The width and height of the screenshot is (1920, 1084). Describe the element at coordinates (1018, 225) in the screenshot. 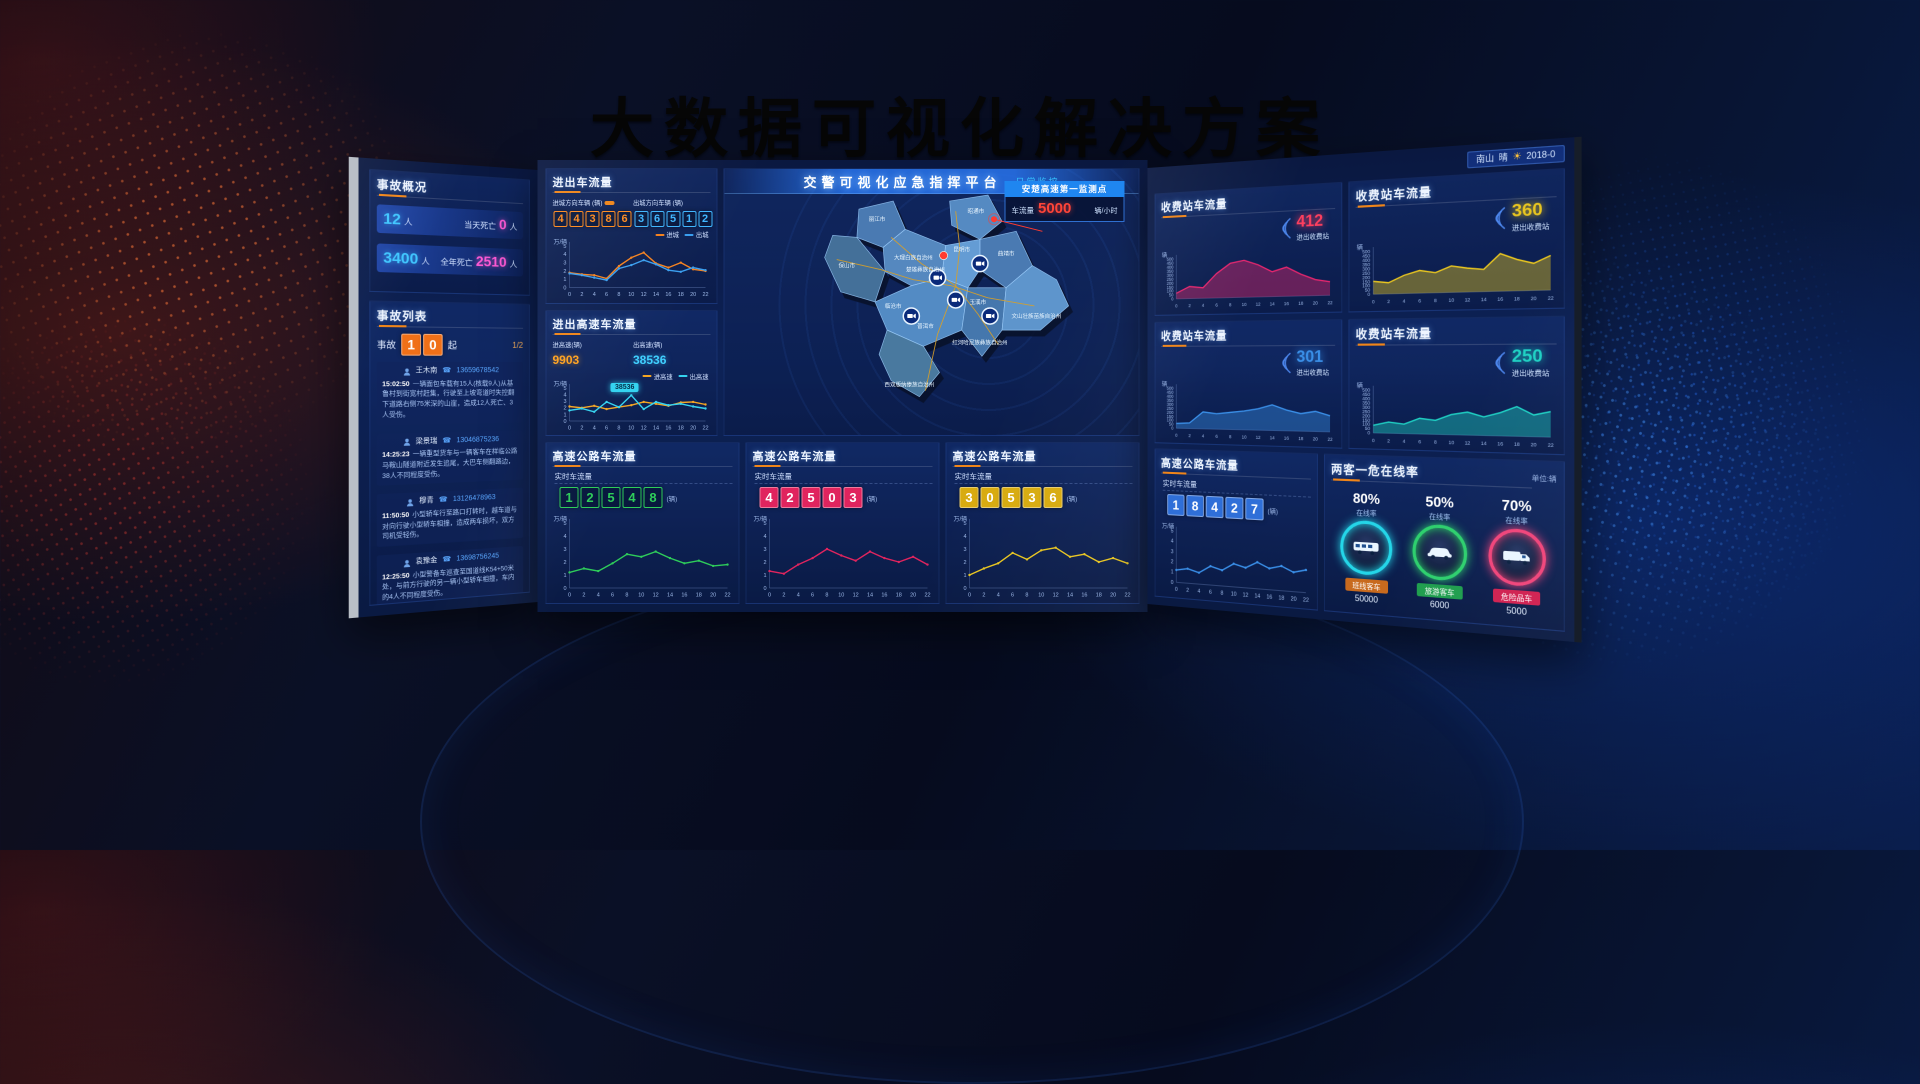

I see `alert-route-line` at that location.